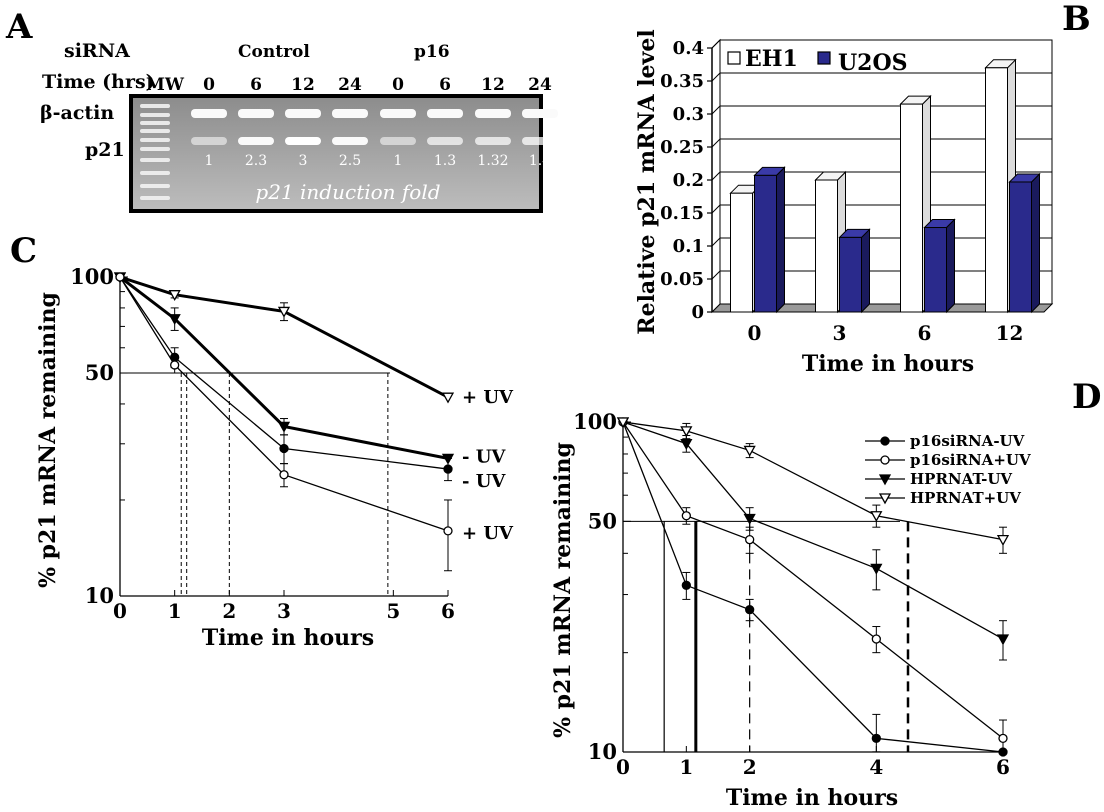 This screenshot has width=1104, height=812. Describe the element at coordinates (682, 81) in the screenshot. I see `chart-b-y-tick-label: 0.35` at that location.